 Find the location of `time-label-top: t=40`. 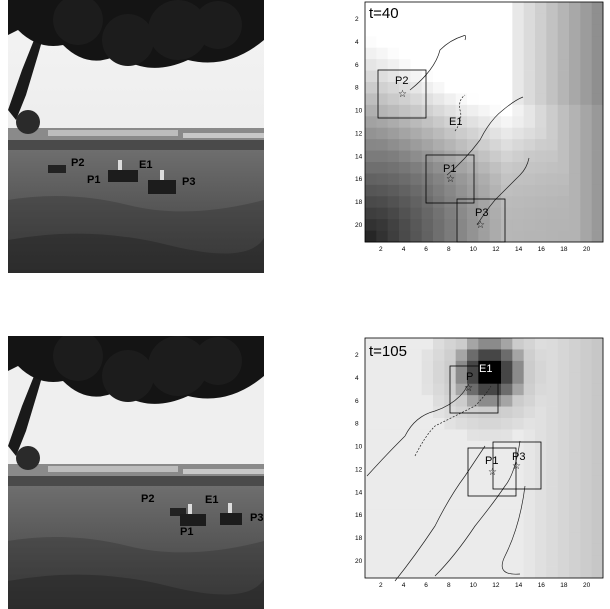

time-label-top: t=40 is located at coordinates (384, 13).